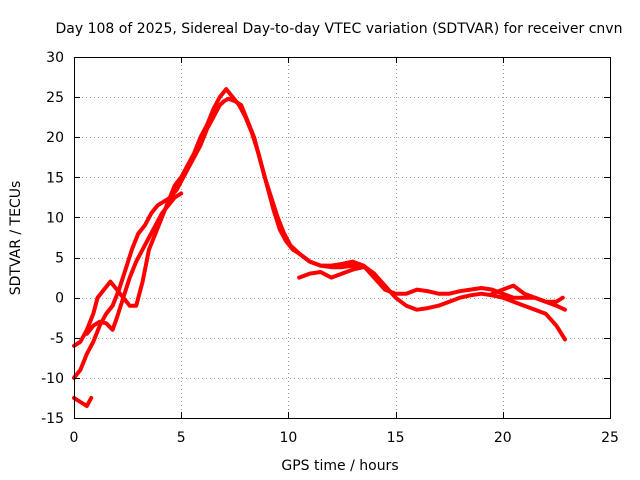 This screenshot has width=640, height=480. I want to click on x-tick-label: 0, so click(74, 438).